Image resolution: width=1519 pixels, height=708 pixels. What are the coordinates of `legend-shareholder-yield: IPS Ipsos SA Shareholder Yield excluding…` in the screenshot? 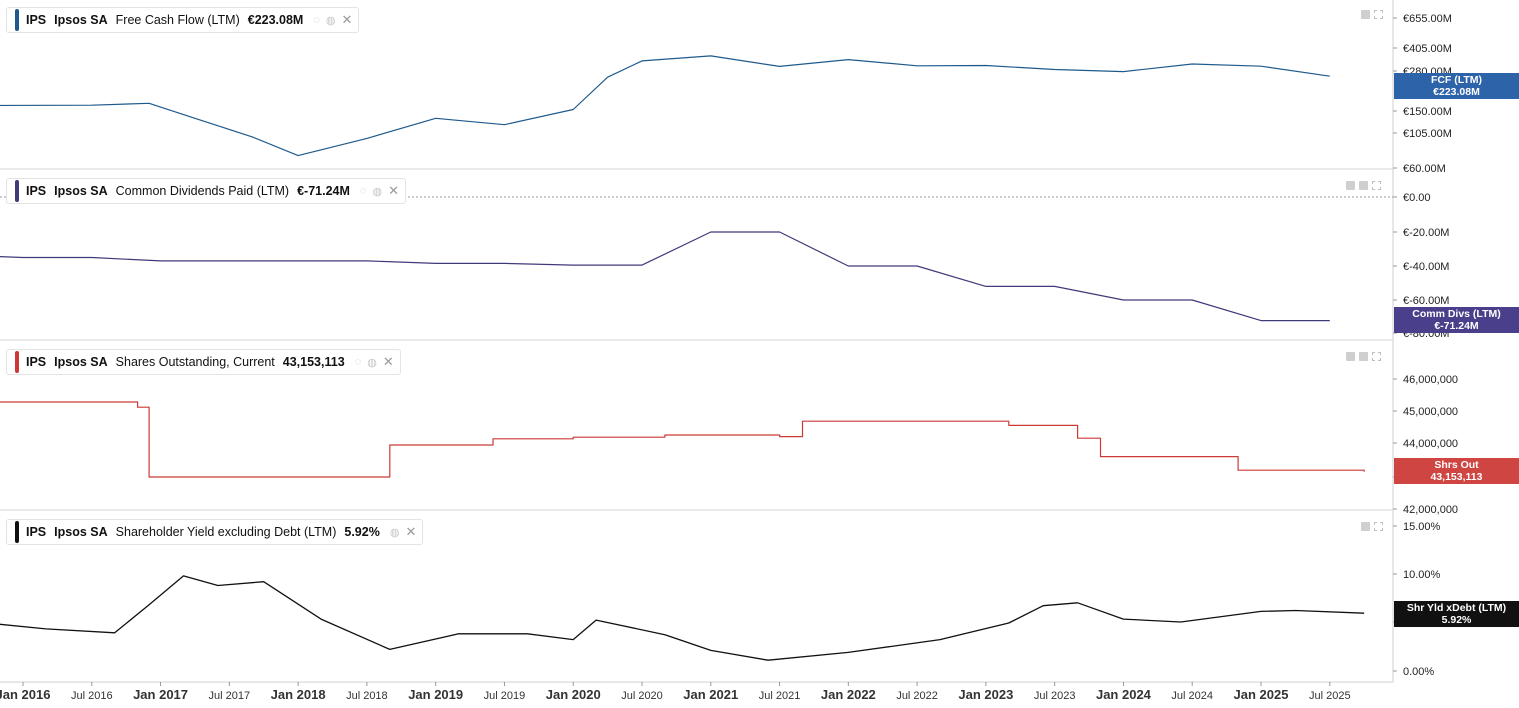 It's located at (215, 532).